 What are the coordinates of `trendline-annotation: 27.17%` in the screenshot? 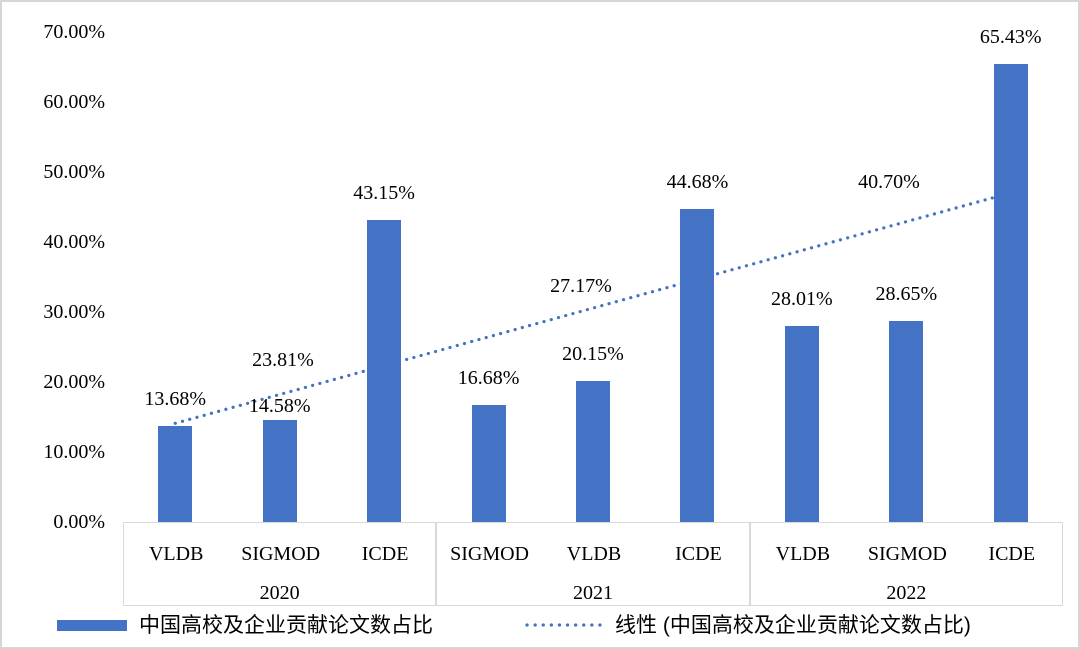 It's located at (581, 286).